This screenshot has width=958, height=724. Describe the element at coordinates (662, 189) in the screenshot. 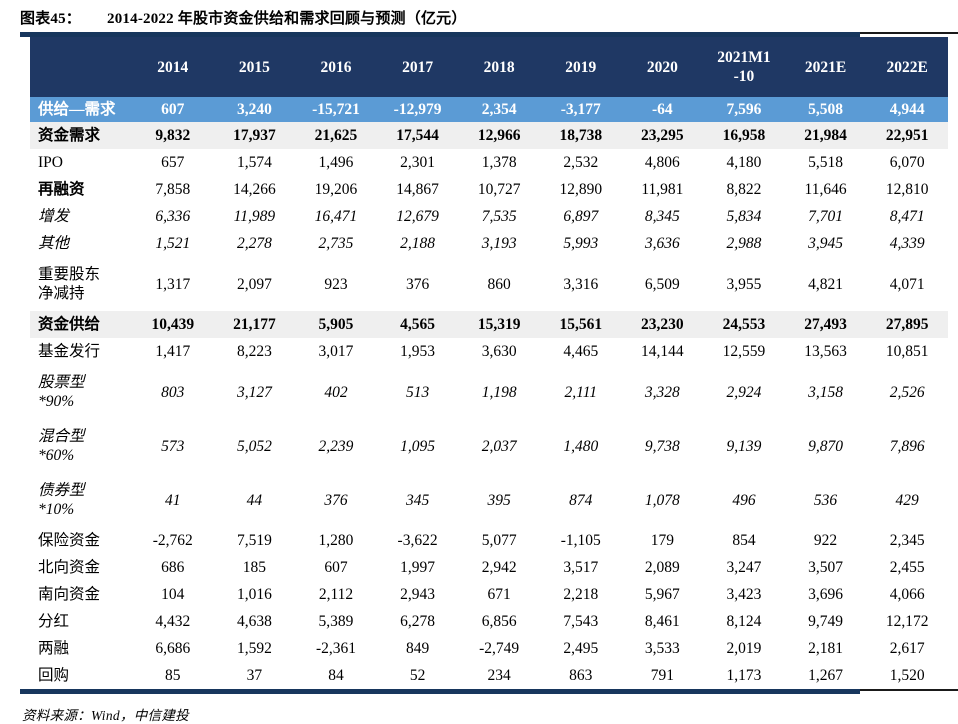

I see `value-cell: 11,981` at that location.